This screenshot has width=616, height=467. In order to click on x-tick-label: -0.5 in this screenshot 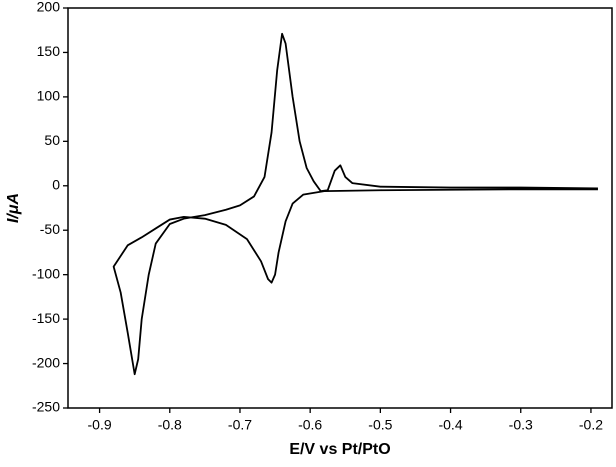, I will do `click(380, 425)`.